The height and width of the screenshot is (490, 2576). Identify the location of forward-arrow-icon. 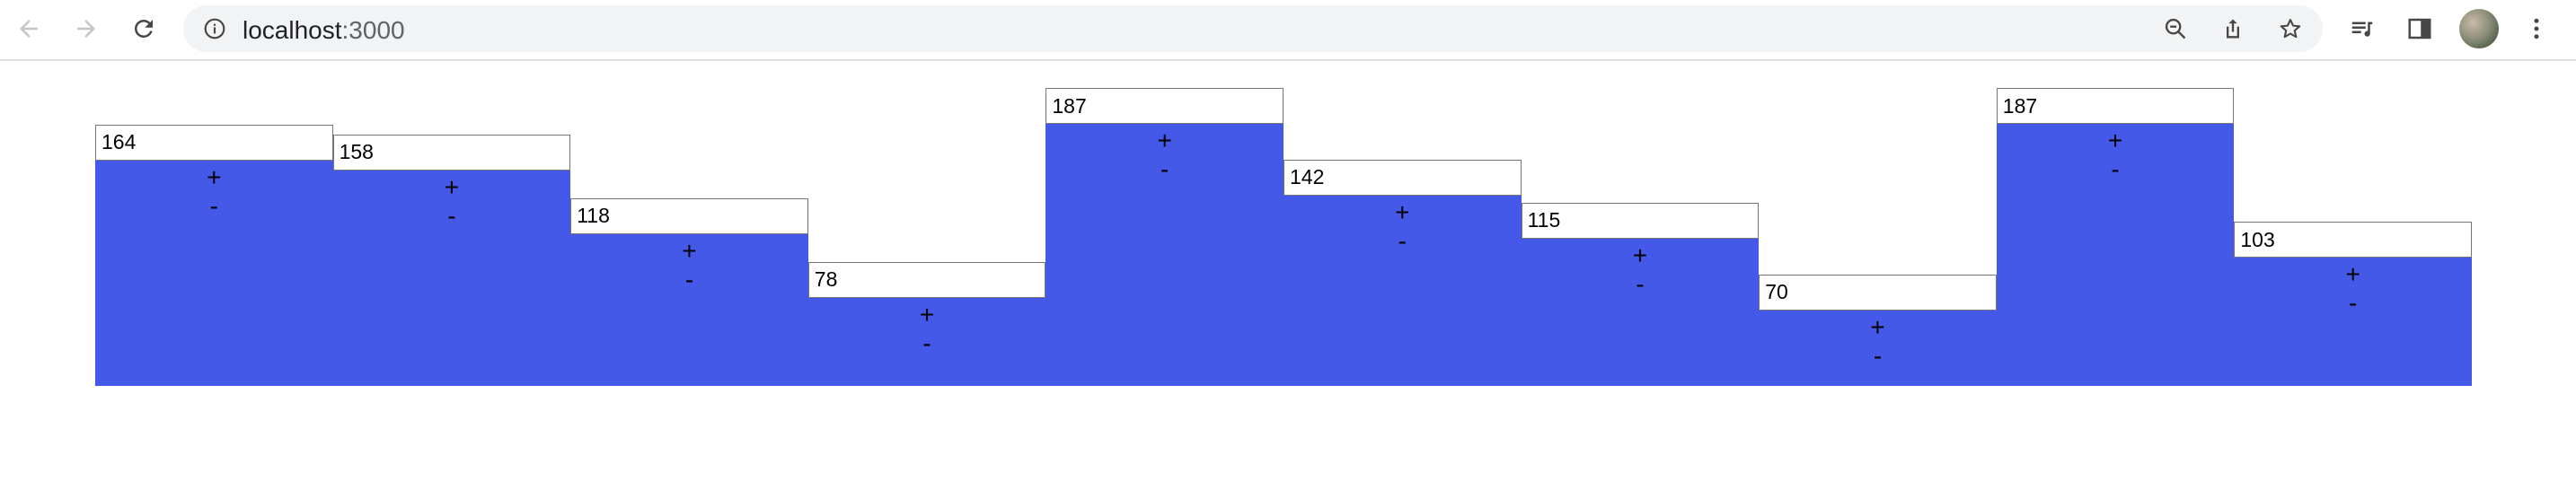
(86, 29).